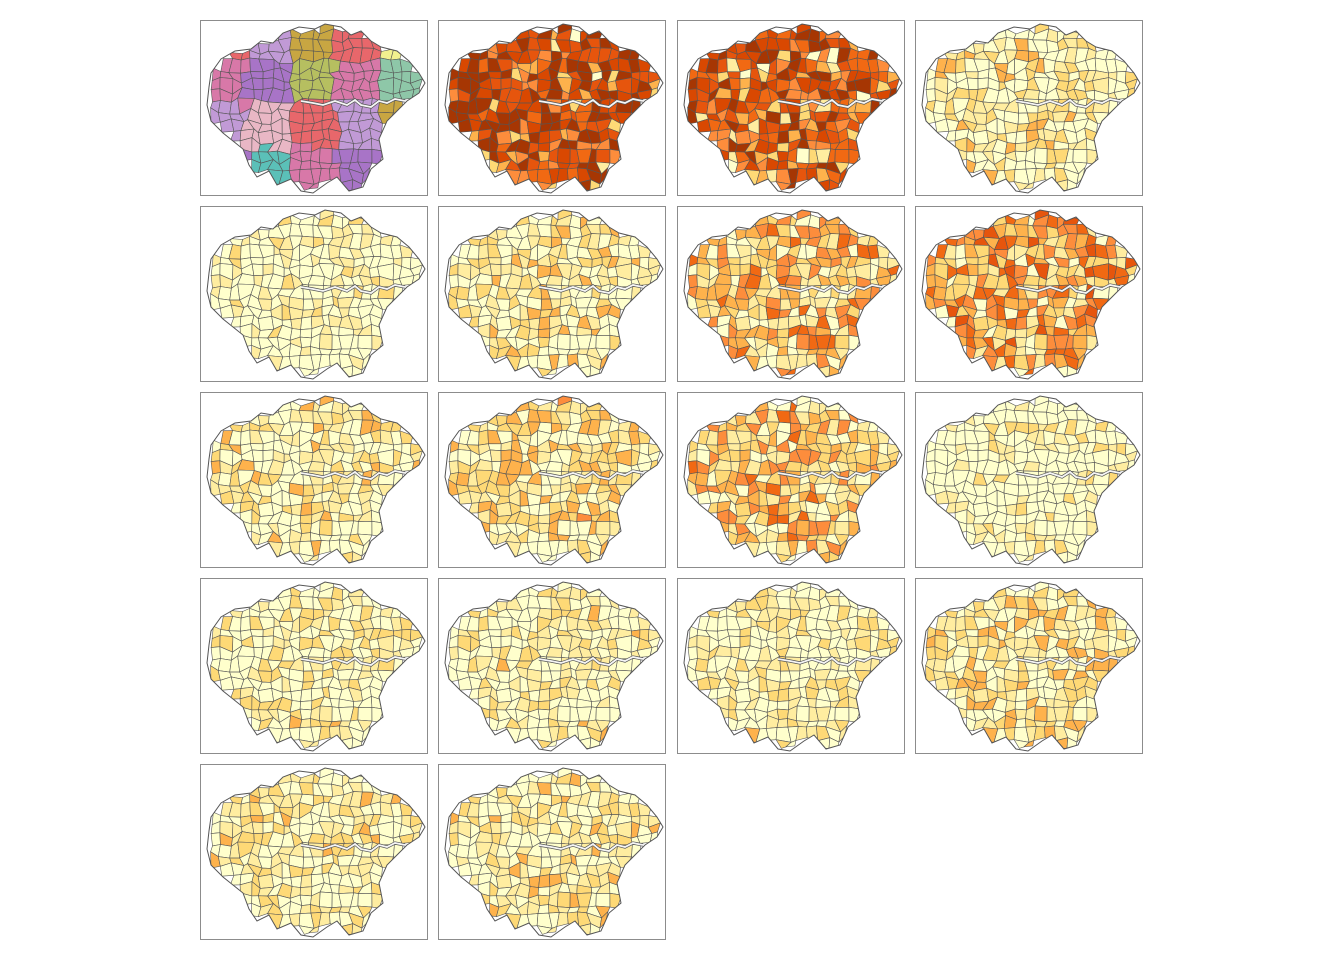 The width and height of the screenshot is (1344, 960). What do you see at coordinates (591, 289) in the screenshot?
I see `thames-river` at bounding box center [591, 289].